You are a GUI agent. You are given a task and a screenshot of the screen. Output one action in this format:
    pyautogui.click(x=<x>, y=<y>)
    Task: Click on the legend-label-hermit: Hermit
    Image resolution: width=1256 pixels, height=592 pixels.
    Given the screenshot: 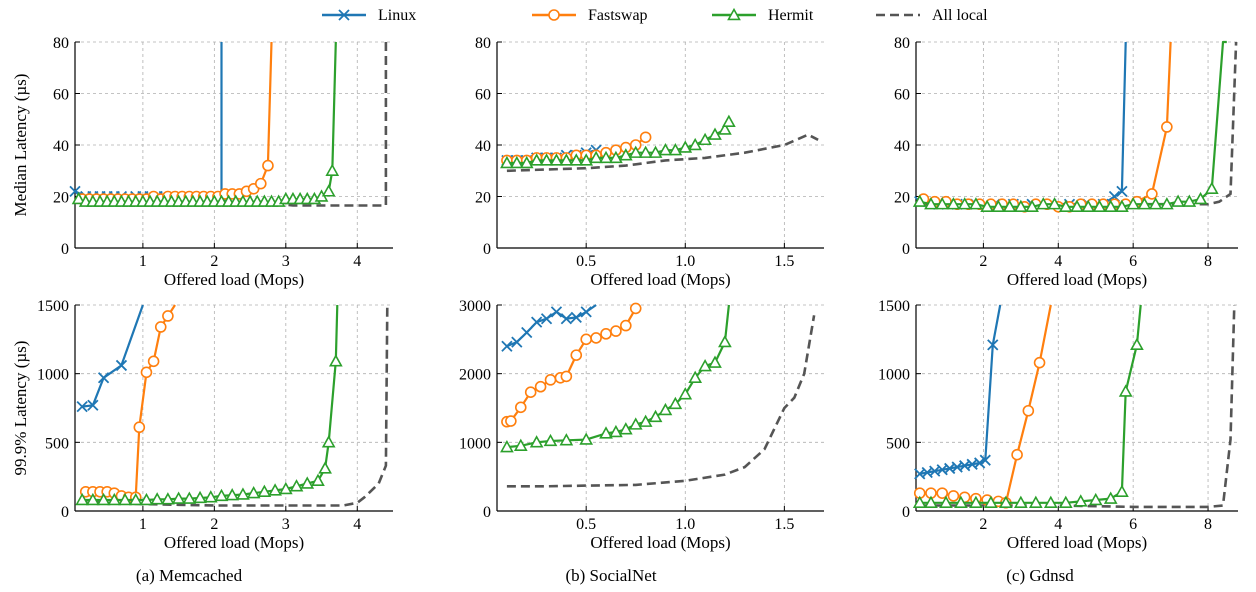 What is the action you would take?
    pyautogui.click(x=791, y=15)
    